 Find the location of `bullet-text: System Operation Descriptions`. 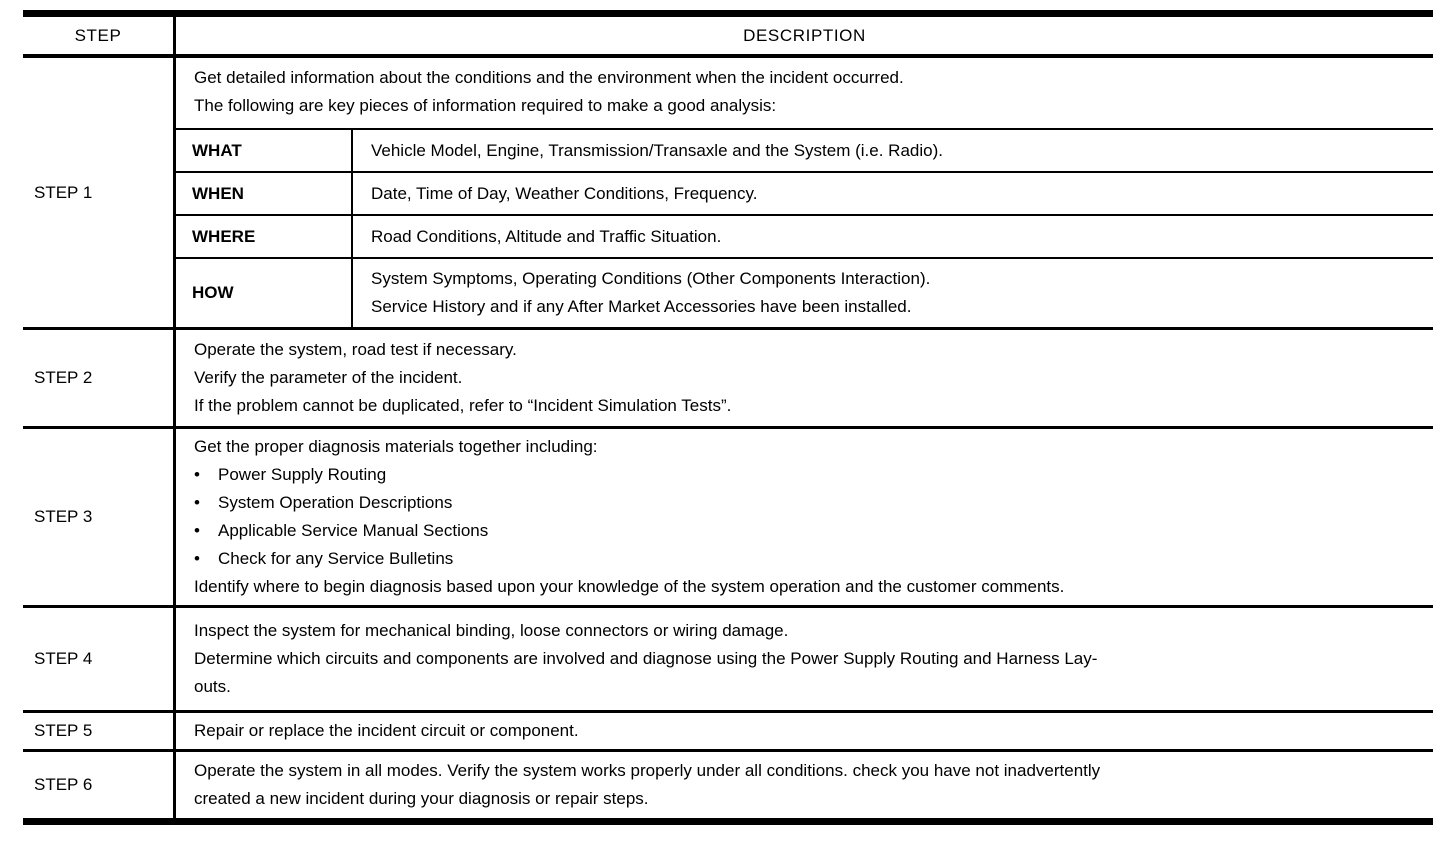

bullet-text: System Operation Descriptions is located at coordinates (335, 502).